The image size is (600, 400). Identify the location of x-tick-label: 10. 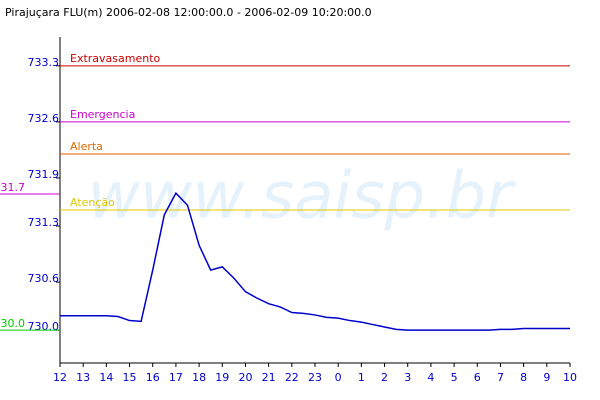
(570, 377).